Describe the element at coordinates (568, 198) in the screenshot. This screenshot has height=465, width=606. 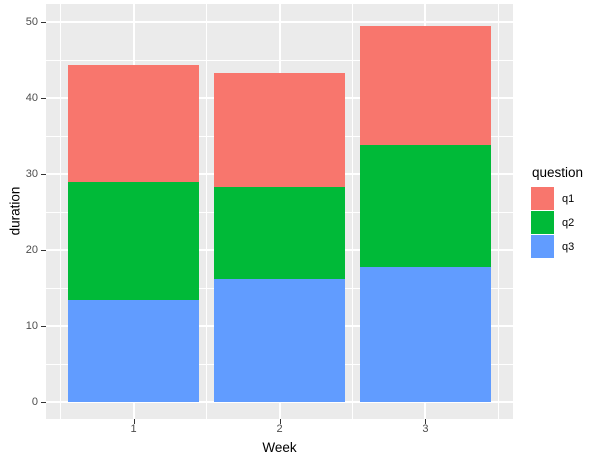
I see `legend-label: q1` at that location.